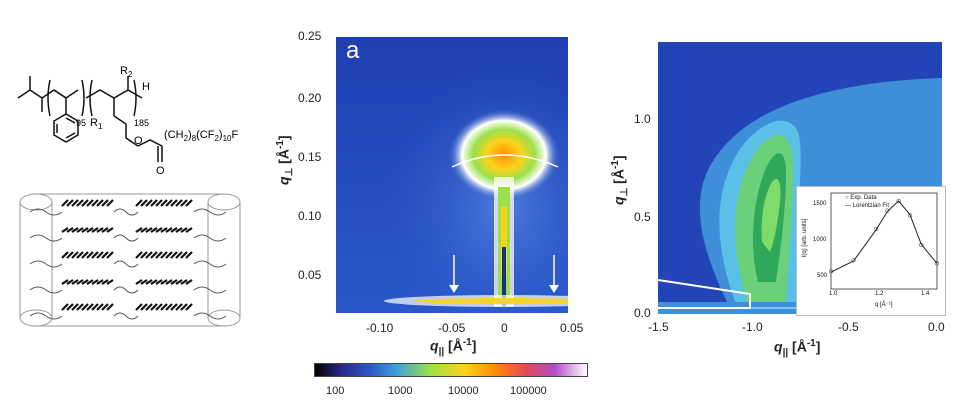 This screenshot has width=965, height=412. Describe the element at coordinates (463, 391) in the screenshot. I see `colorbar-tick: 10000` at that location.